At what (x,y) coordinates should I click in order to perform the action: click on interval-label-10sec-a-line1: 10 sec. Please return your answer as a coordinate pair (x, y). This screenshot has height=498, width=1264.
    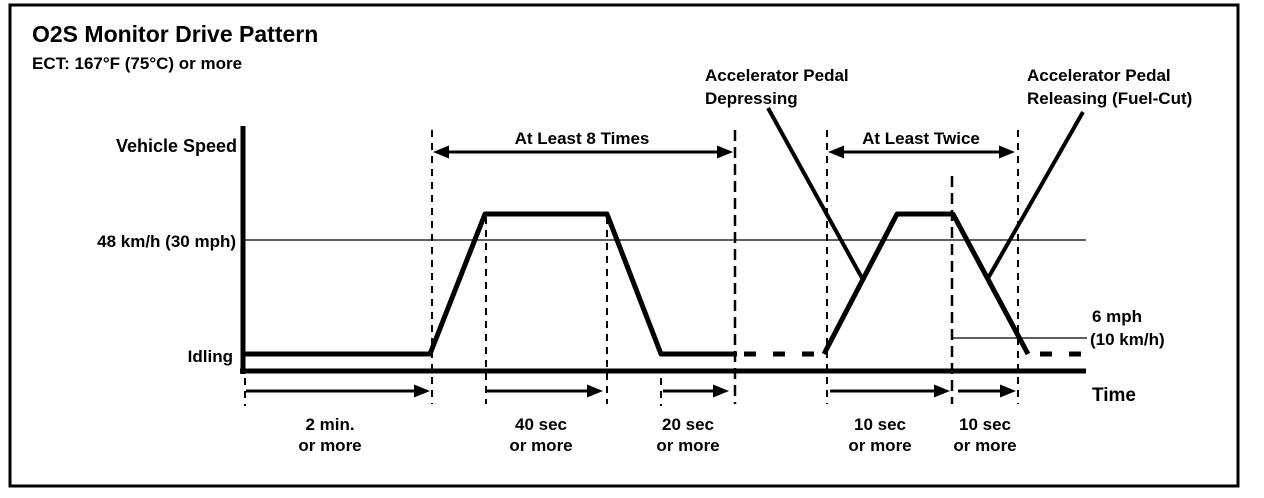
    Looking at the image, I should click on (880, 424).